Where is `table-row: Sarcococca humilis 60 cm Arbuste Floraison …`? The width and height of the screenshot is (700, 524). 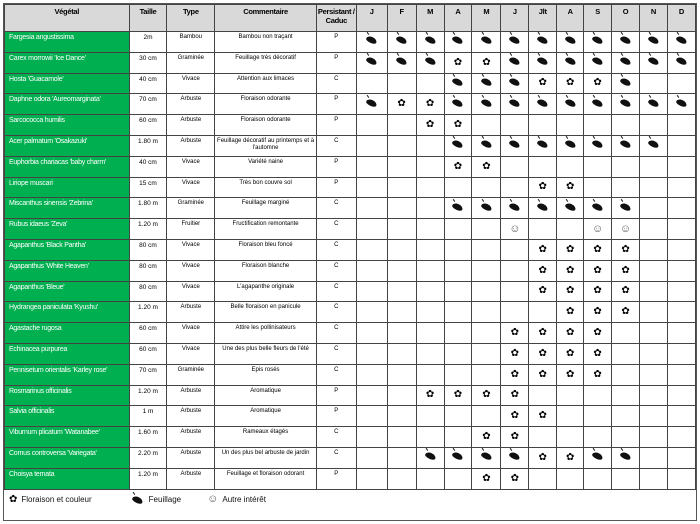 table-row: Sarcococca humilis 60 cm Arbuste Floraison … is located at coordinates (350, 125).